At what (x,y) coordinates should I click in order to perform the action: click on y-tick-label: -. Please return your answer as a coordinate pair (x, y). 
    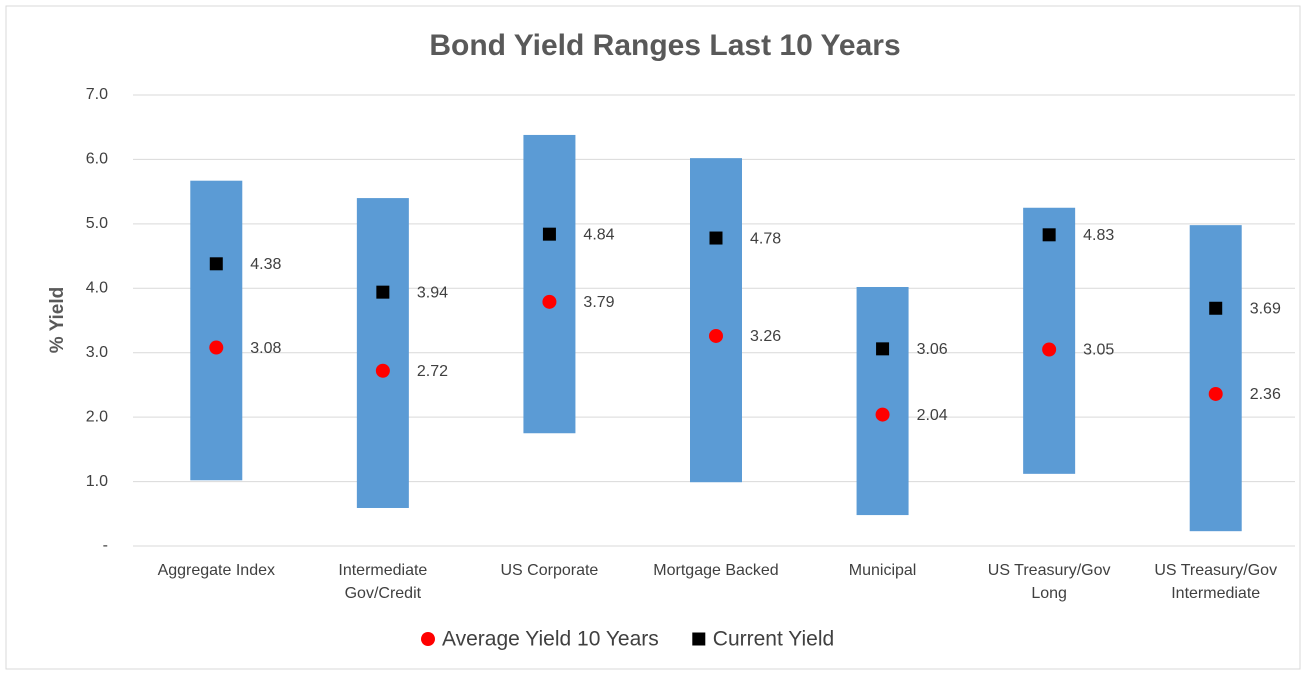
    Looking at the image, I should click on (105, 545).